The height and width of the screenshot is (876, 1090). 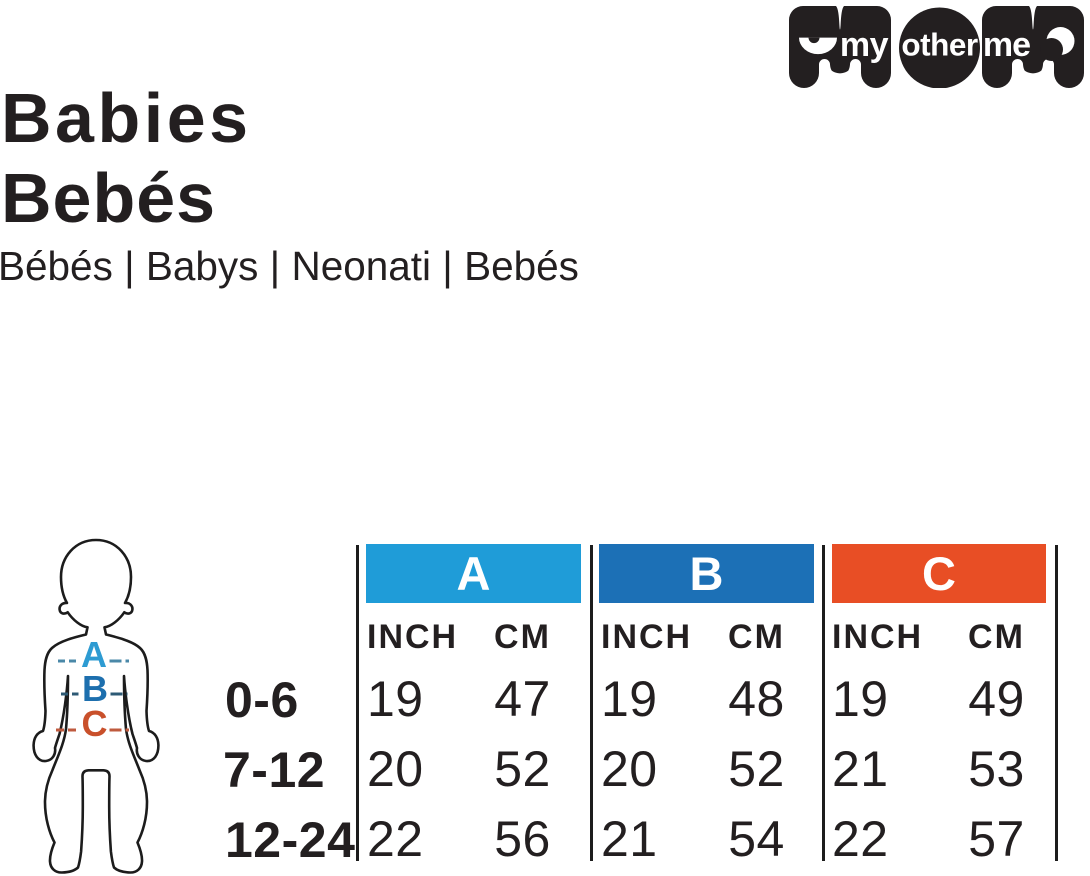 I want to click on svg-text: my, so click(x=864, y=45).